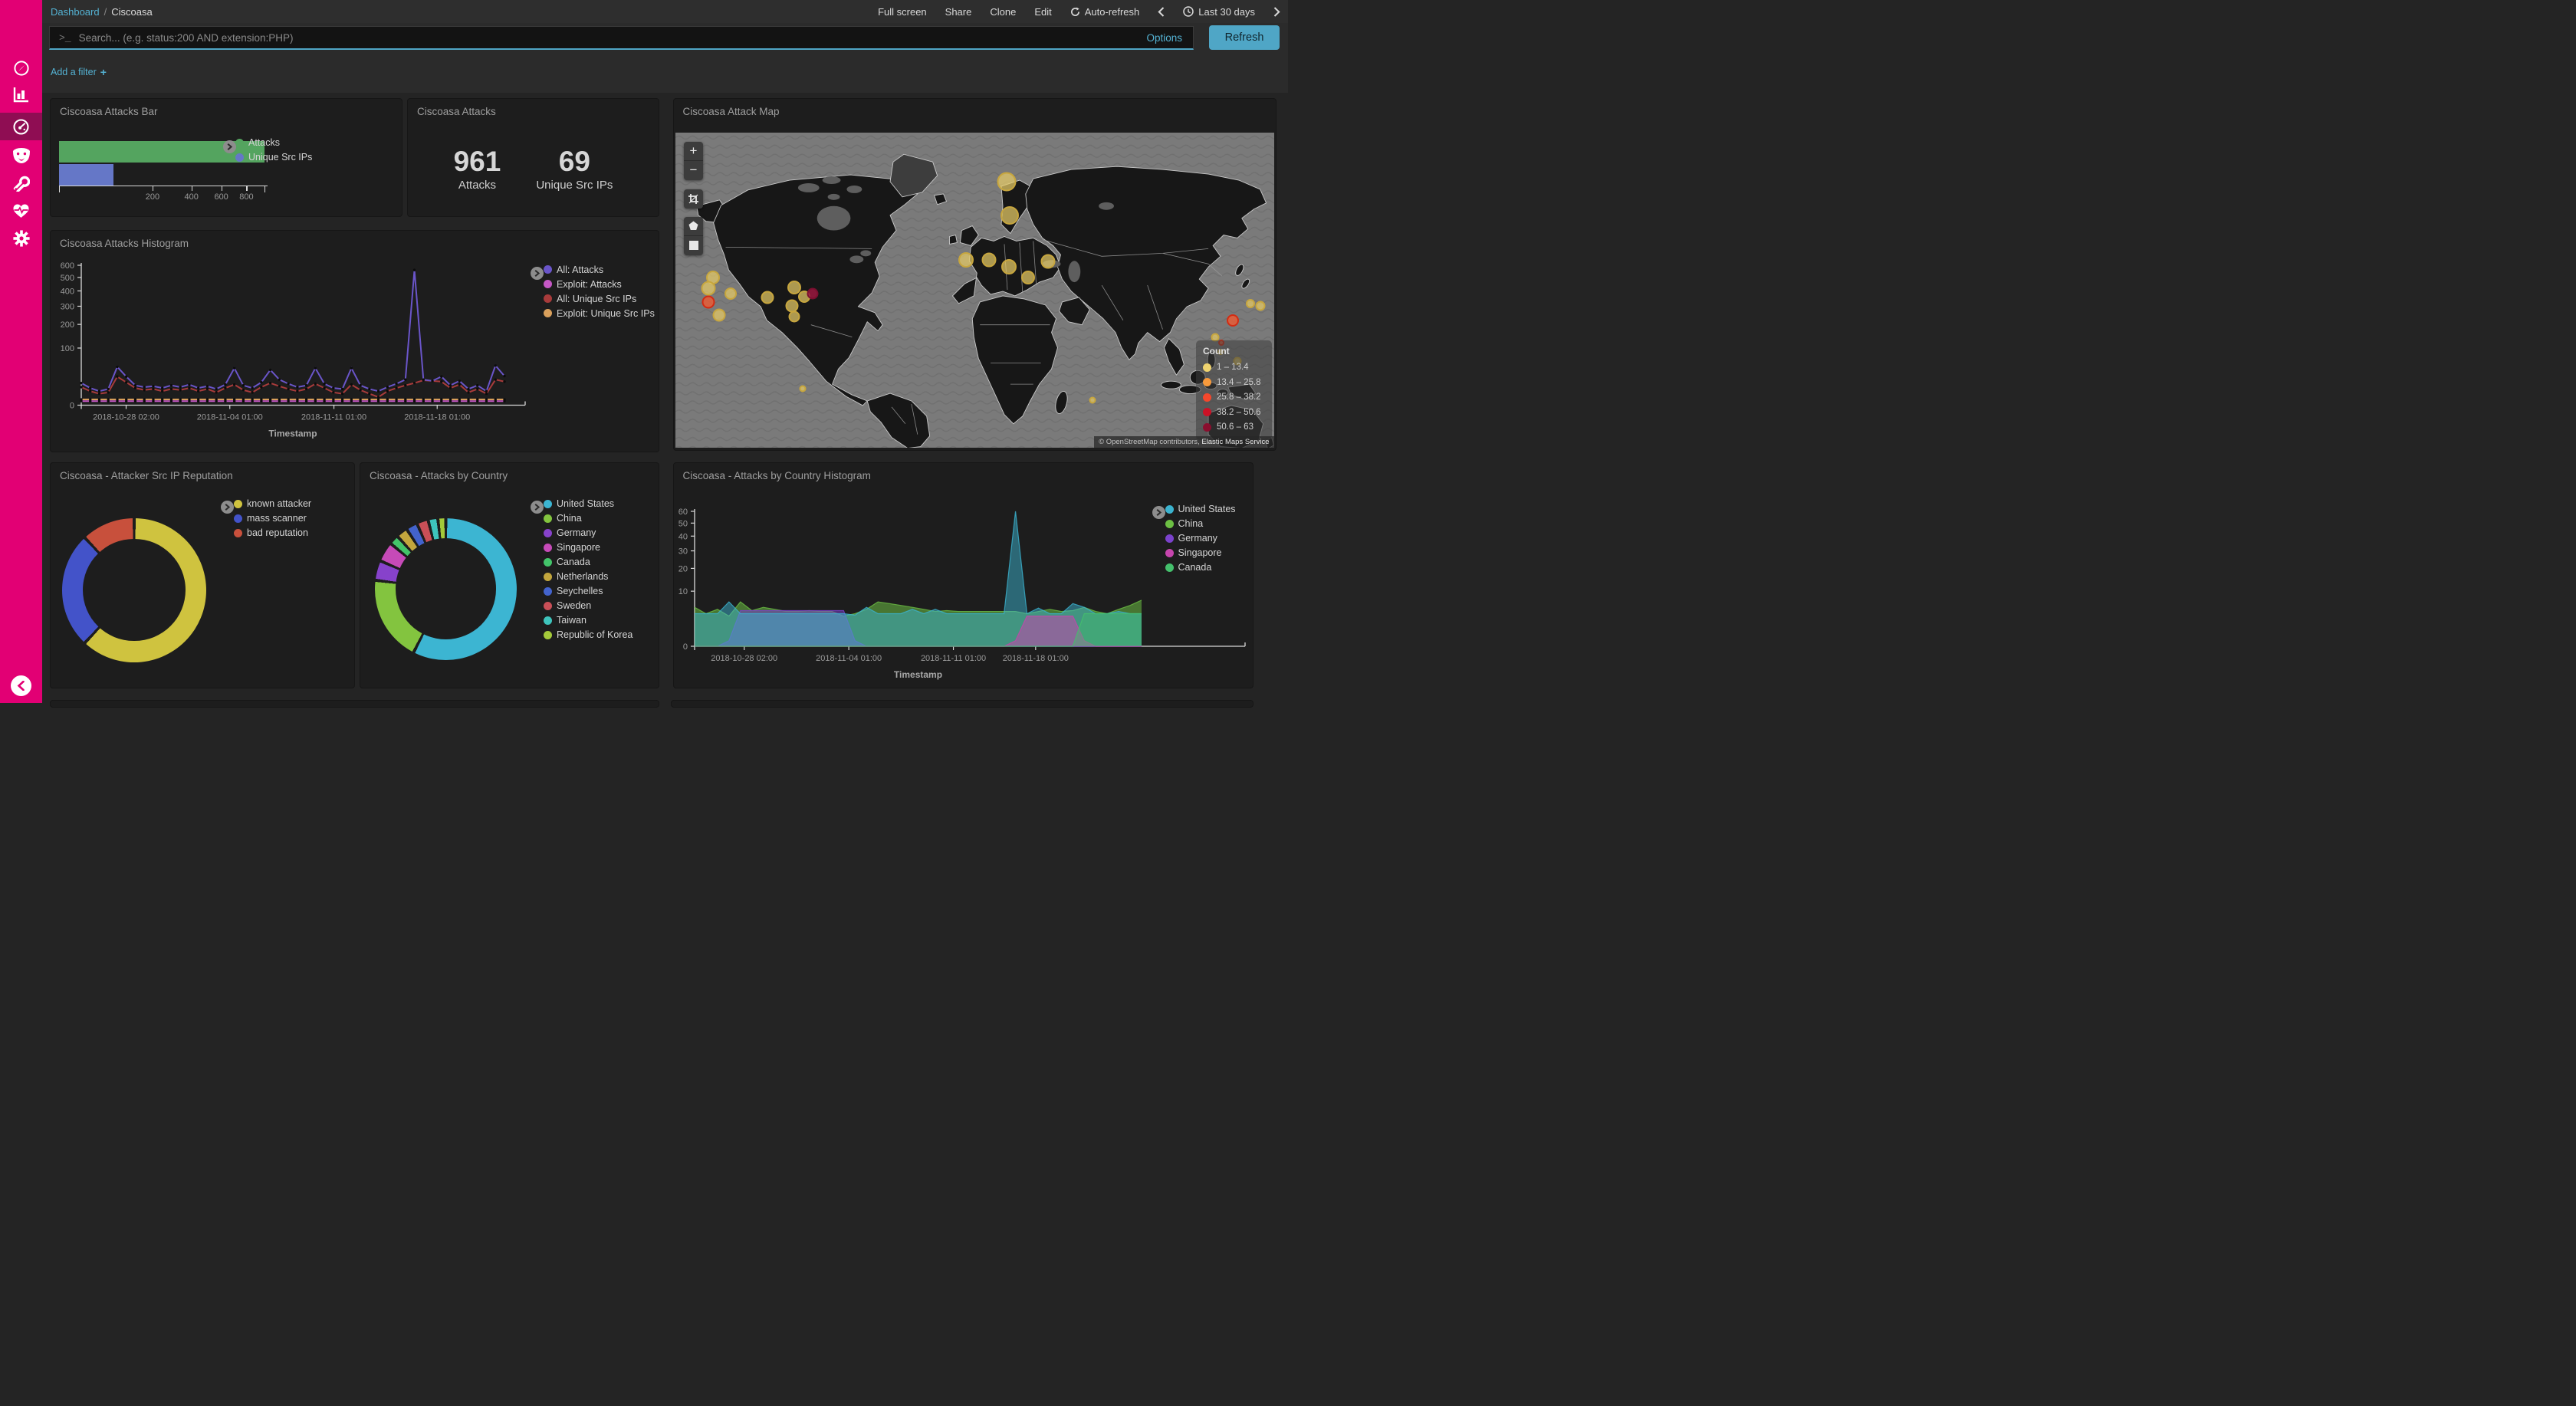 The width and height of the screenshot is (2576, 1406). Describe the element at coordinates (1043, 11) in the screenshot. I see `edit-button: Edit` at that location.